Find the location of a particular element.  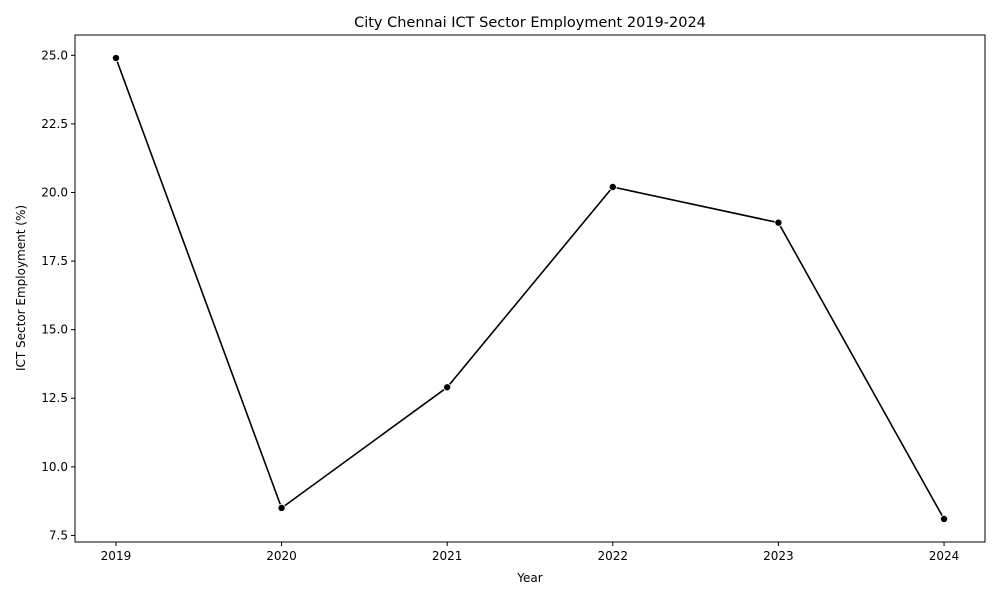

x-tick-label: 2022 is located at coordinates (613, 556).